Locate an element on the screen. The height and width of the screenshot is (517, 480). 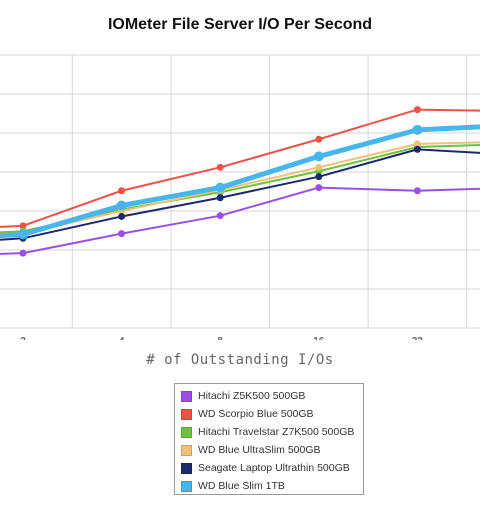
legend-label: WD Scorpio Blue 500GB is located at coordinates (256, 414).